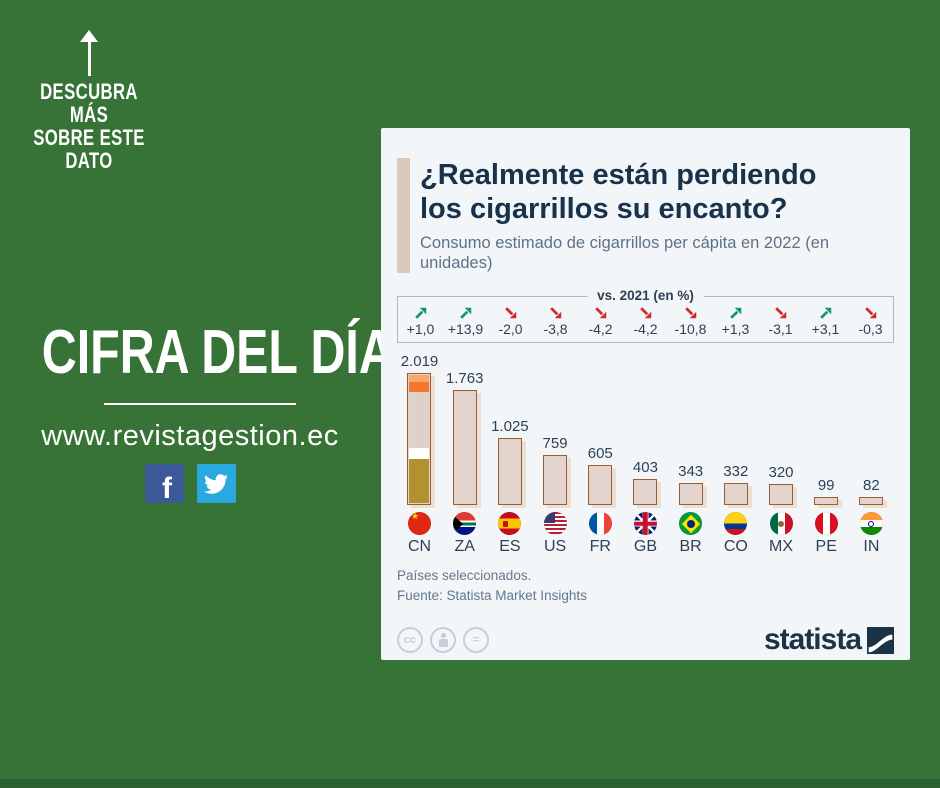  Describe the element at coordinates (812, 639) in the screenshot. I see `statista-wordmark: statista` at that location.